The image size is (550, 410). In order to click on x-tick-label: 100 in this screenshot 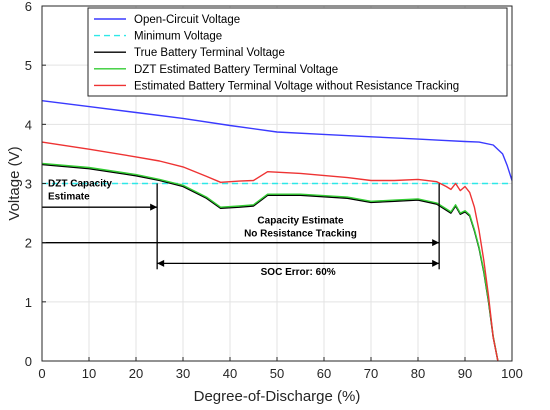, I will do `click(512, 373)`.